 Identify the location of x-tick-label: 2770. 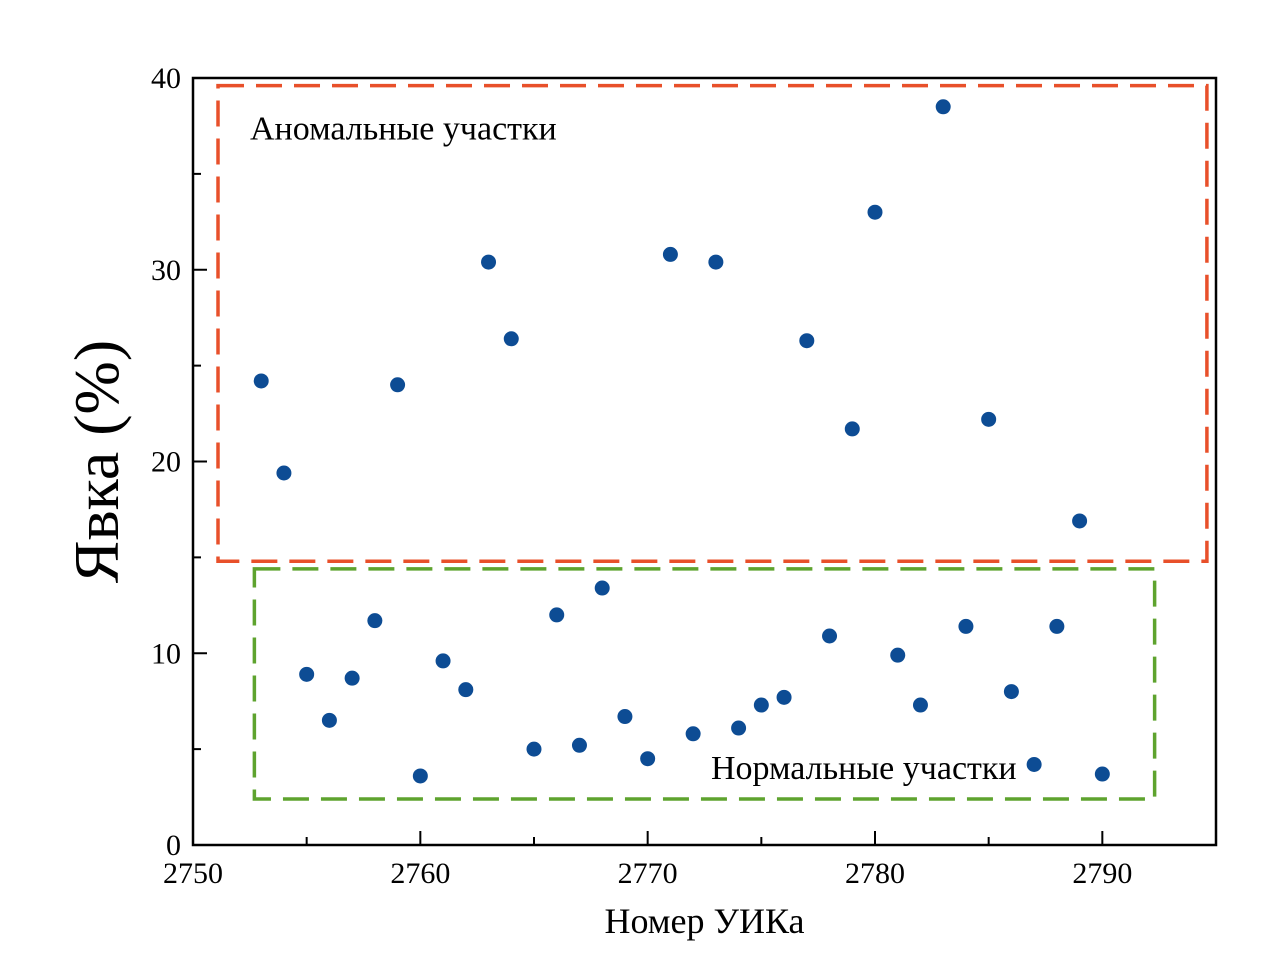
(648, 873).